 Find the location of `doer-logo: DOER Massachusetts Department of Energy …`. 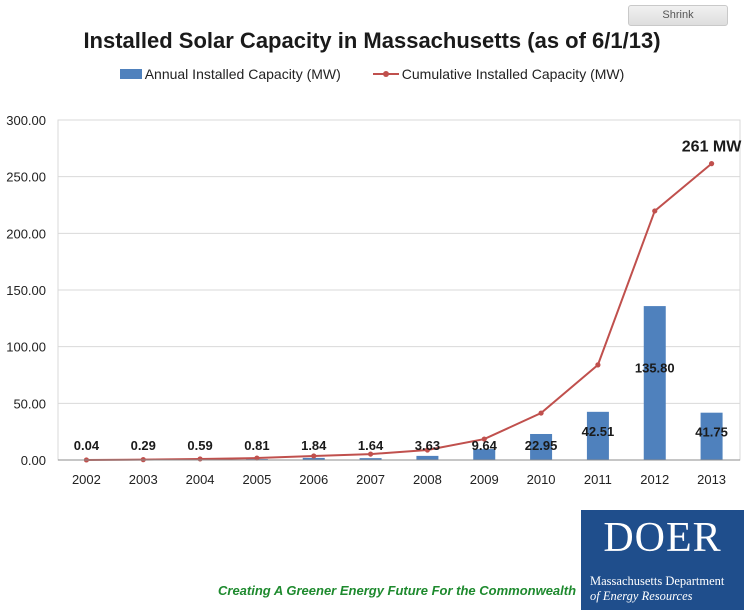

doer-logo: DOER Massachusetts Department of Energy … is located at coordinates (662, 560).